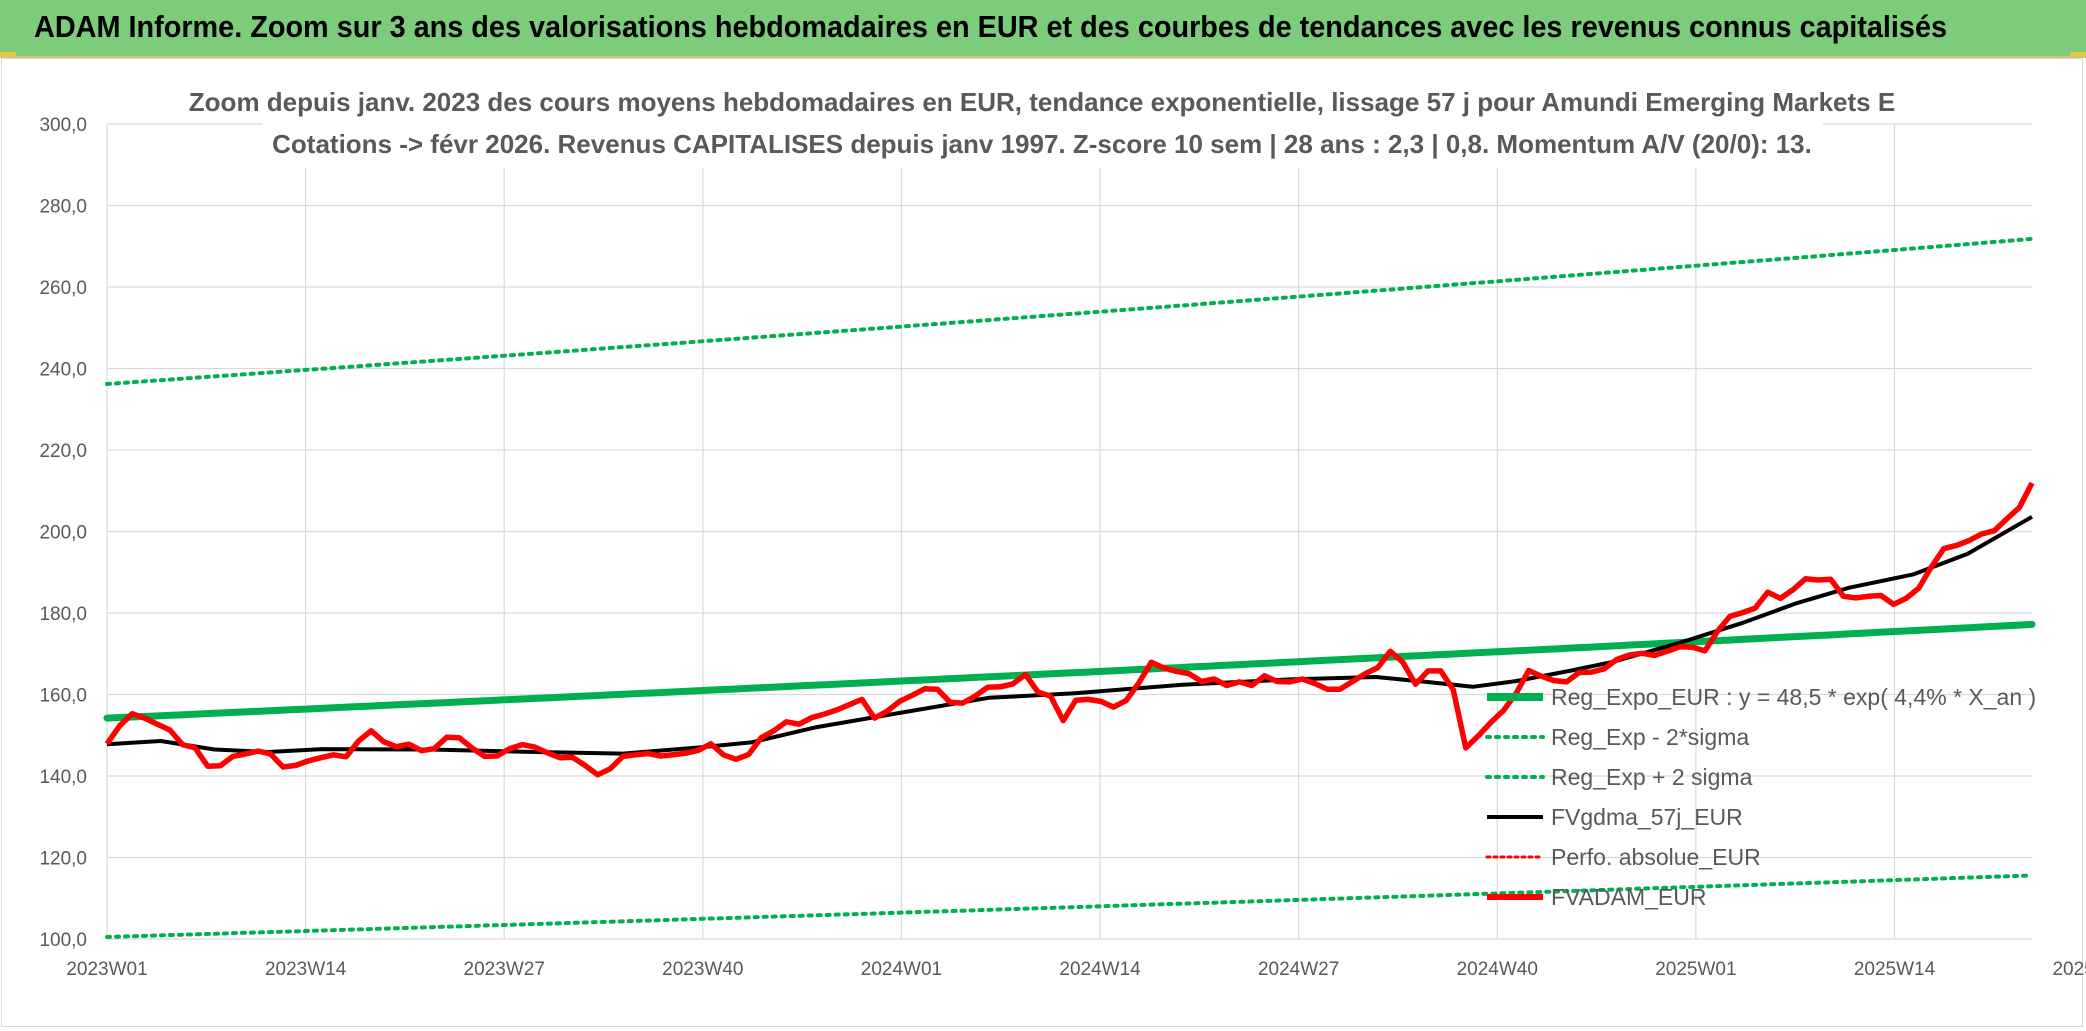 This screenshot has height=1031, width=2086. What do you see at coordinates (1650, 737) in the screenshot?
I see `legend-label: Reg_Exp - 2*sigma` at bounding box center [1650, 737].